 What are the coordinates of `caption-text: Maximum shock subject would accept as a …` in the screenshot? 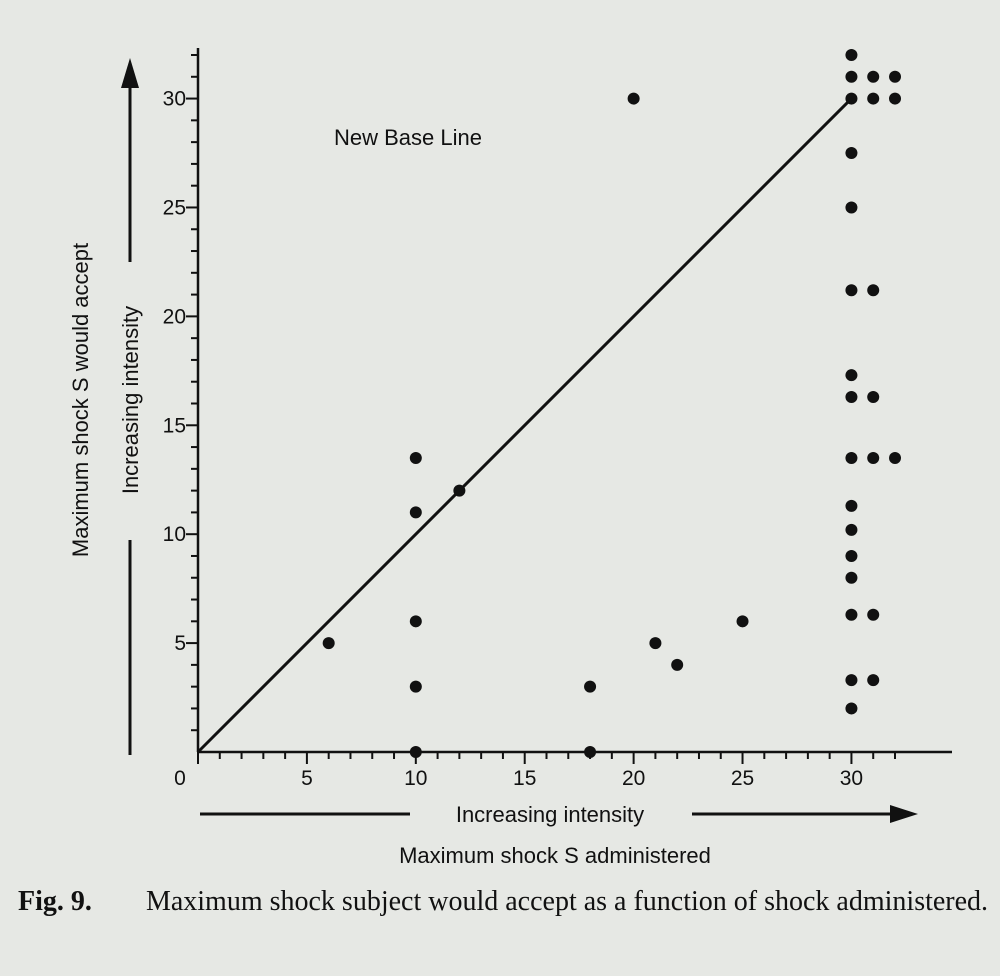 It's located at (567, 901).